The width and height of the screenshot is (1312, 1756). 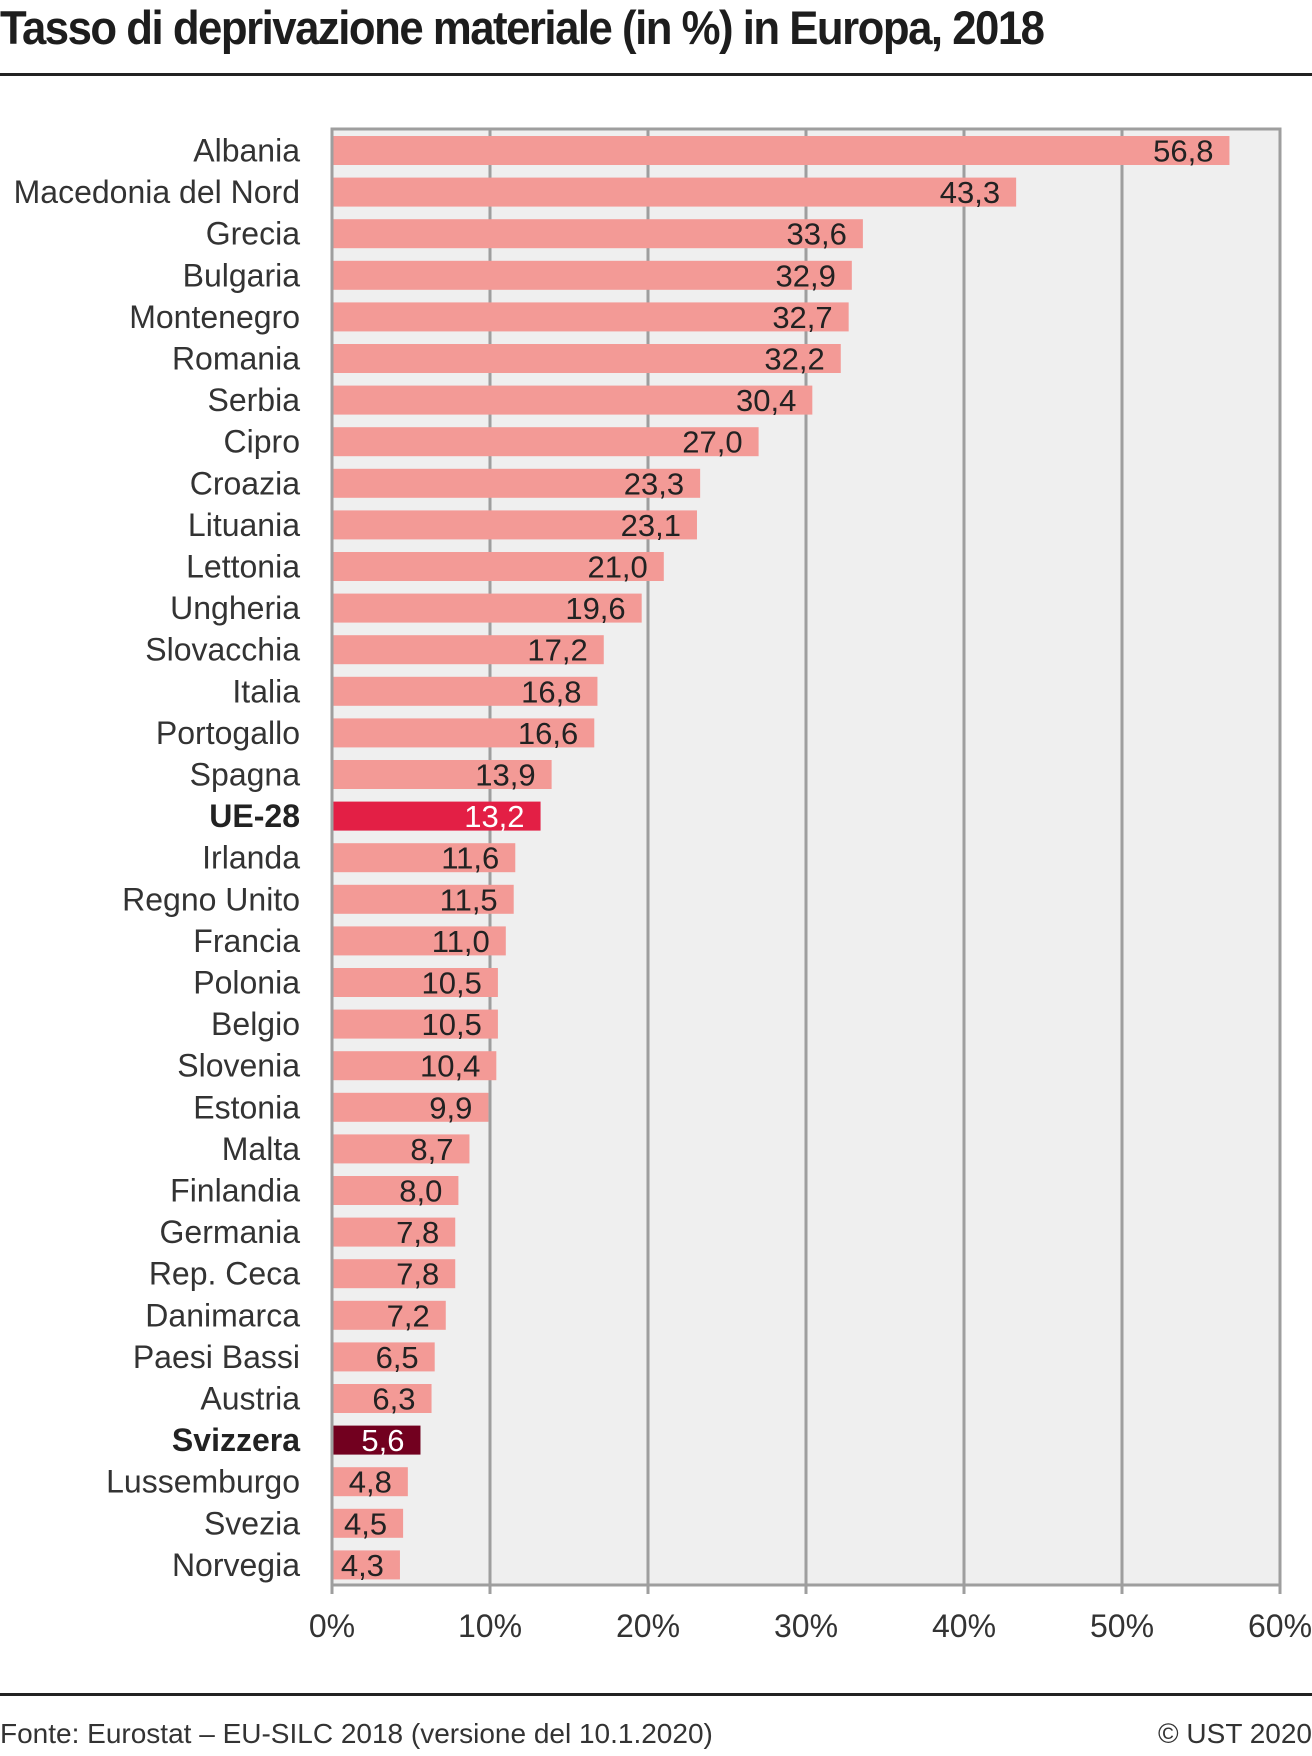 What do you see at coordinates (420, 1191) in the screenshot?
I see `value-label: 8,0` at bounding box center [420, 1191].